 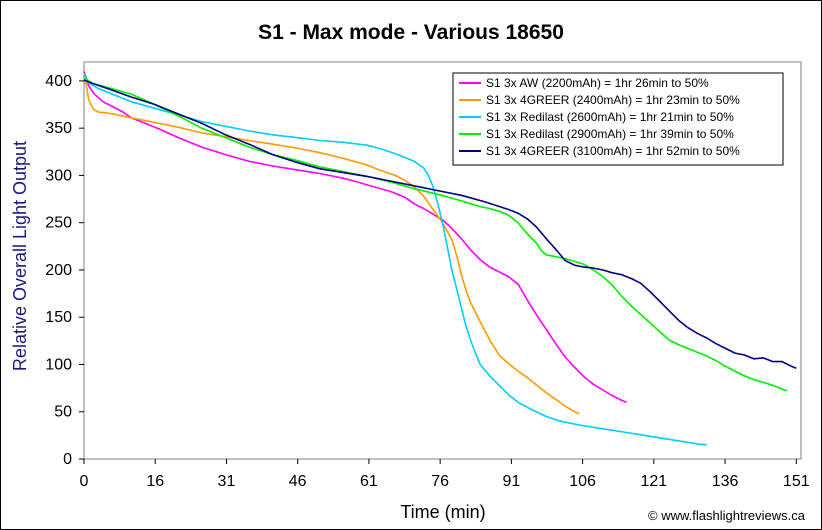 I want to click on y-axis: 0 50 100 150 200 250 300 350 400, so click(x=64, y=270).